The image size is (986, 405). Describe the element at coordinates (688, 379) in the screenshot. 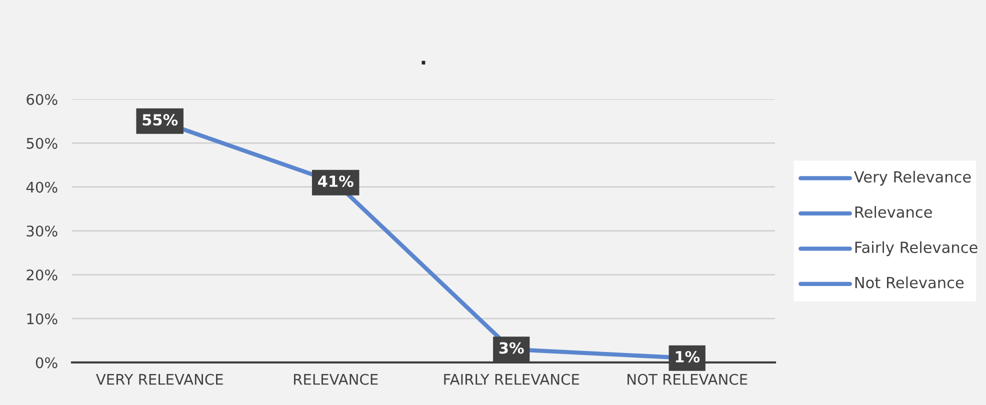

I see `x-tick-label: NOT RELEVANCE` at that location.